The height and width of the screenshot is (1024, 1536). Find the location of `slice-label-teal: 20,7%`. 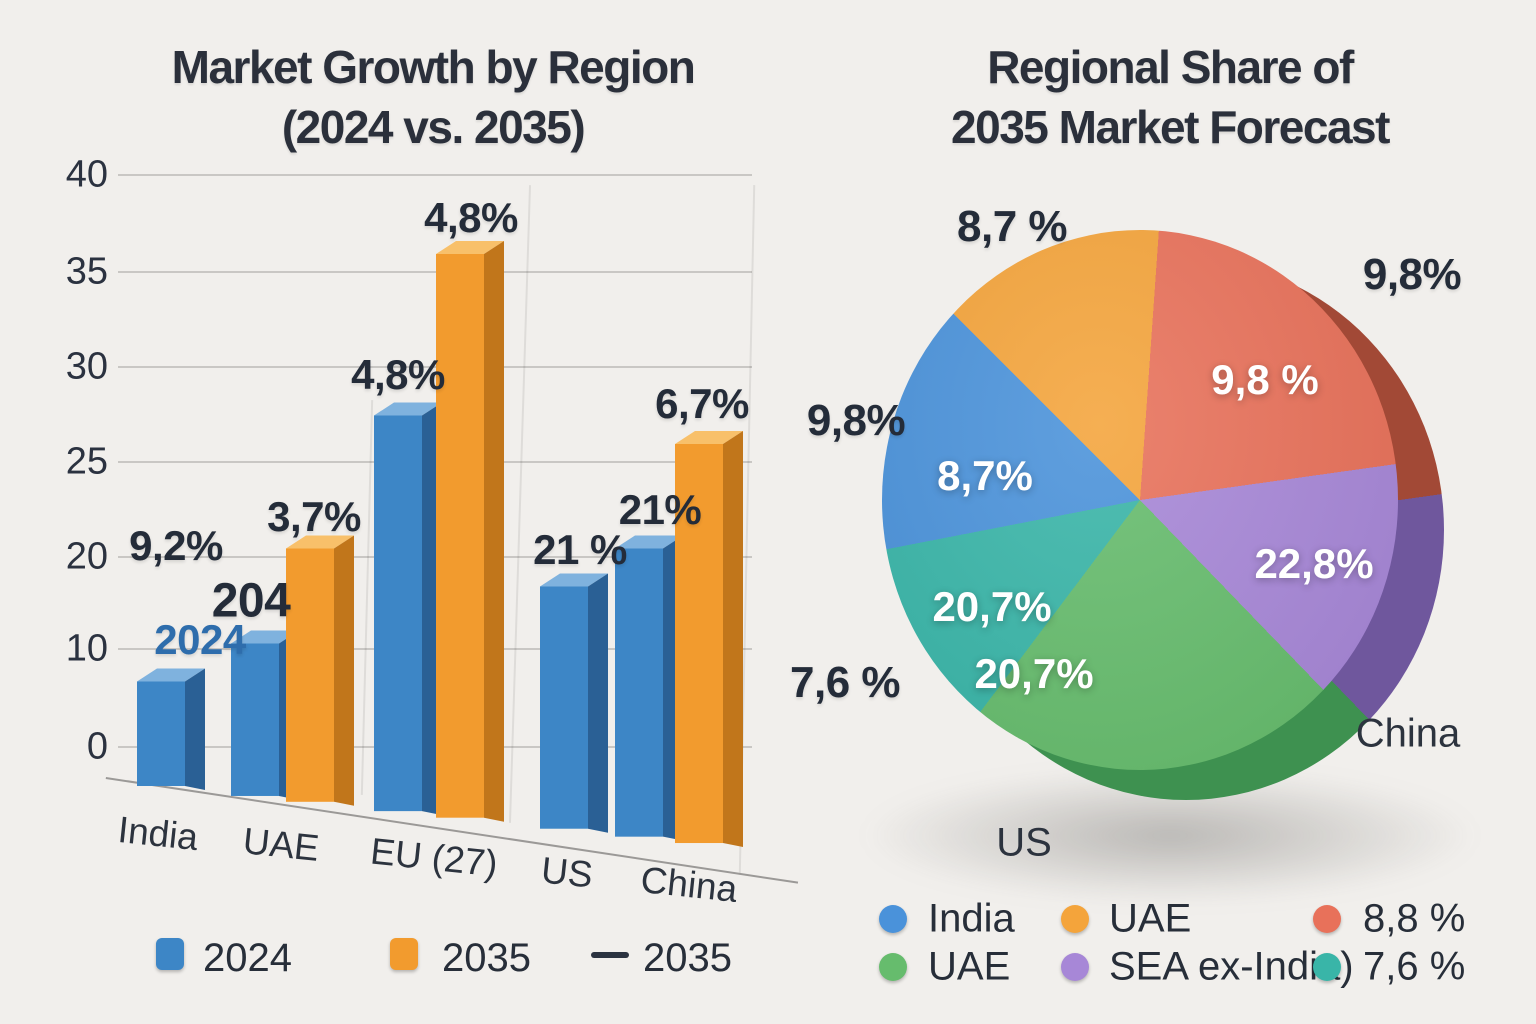

slice-label-teal: 20,7% is located at coordinates (992, 606).